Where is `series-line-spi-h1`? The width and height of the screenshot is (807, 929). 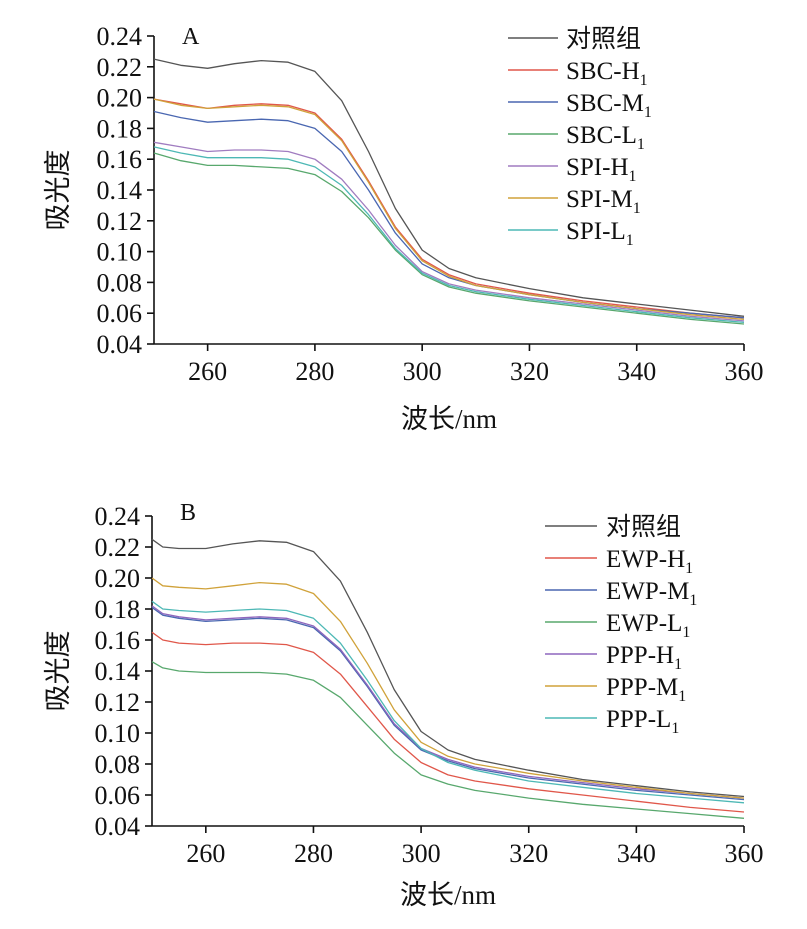 series-line-spi-h1 is located at coordinates (449, 231).